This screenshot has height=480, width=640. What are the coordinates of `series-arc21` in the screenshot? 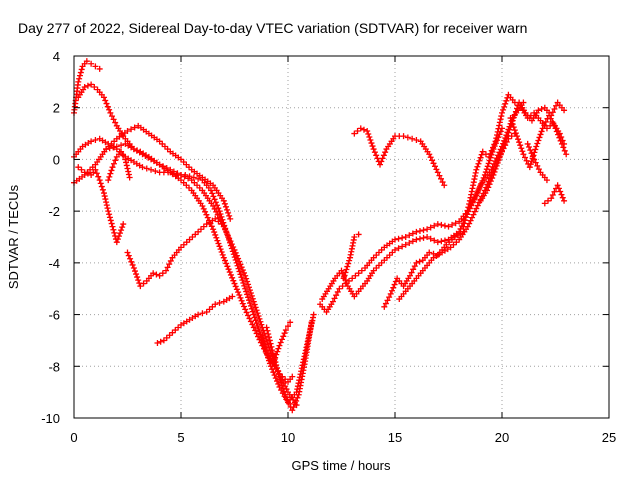 It's located at (537, 162).